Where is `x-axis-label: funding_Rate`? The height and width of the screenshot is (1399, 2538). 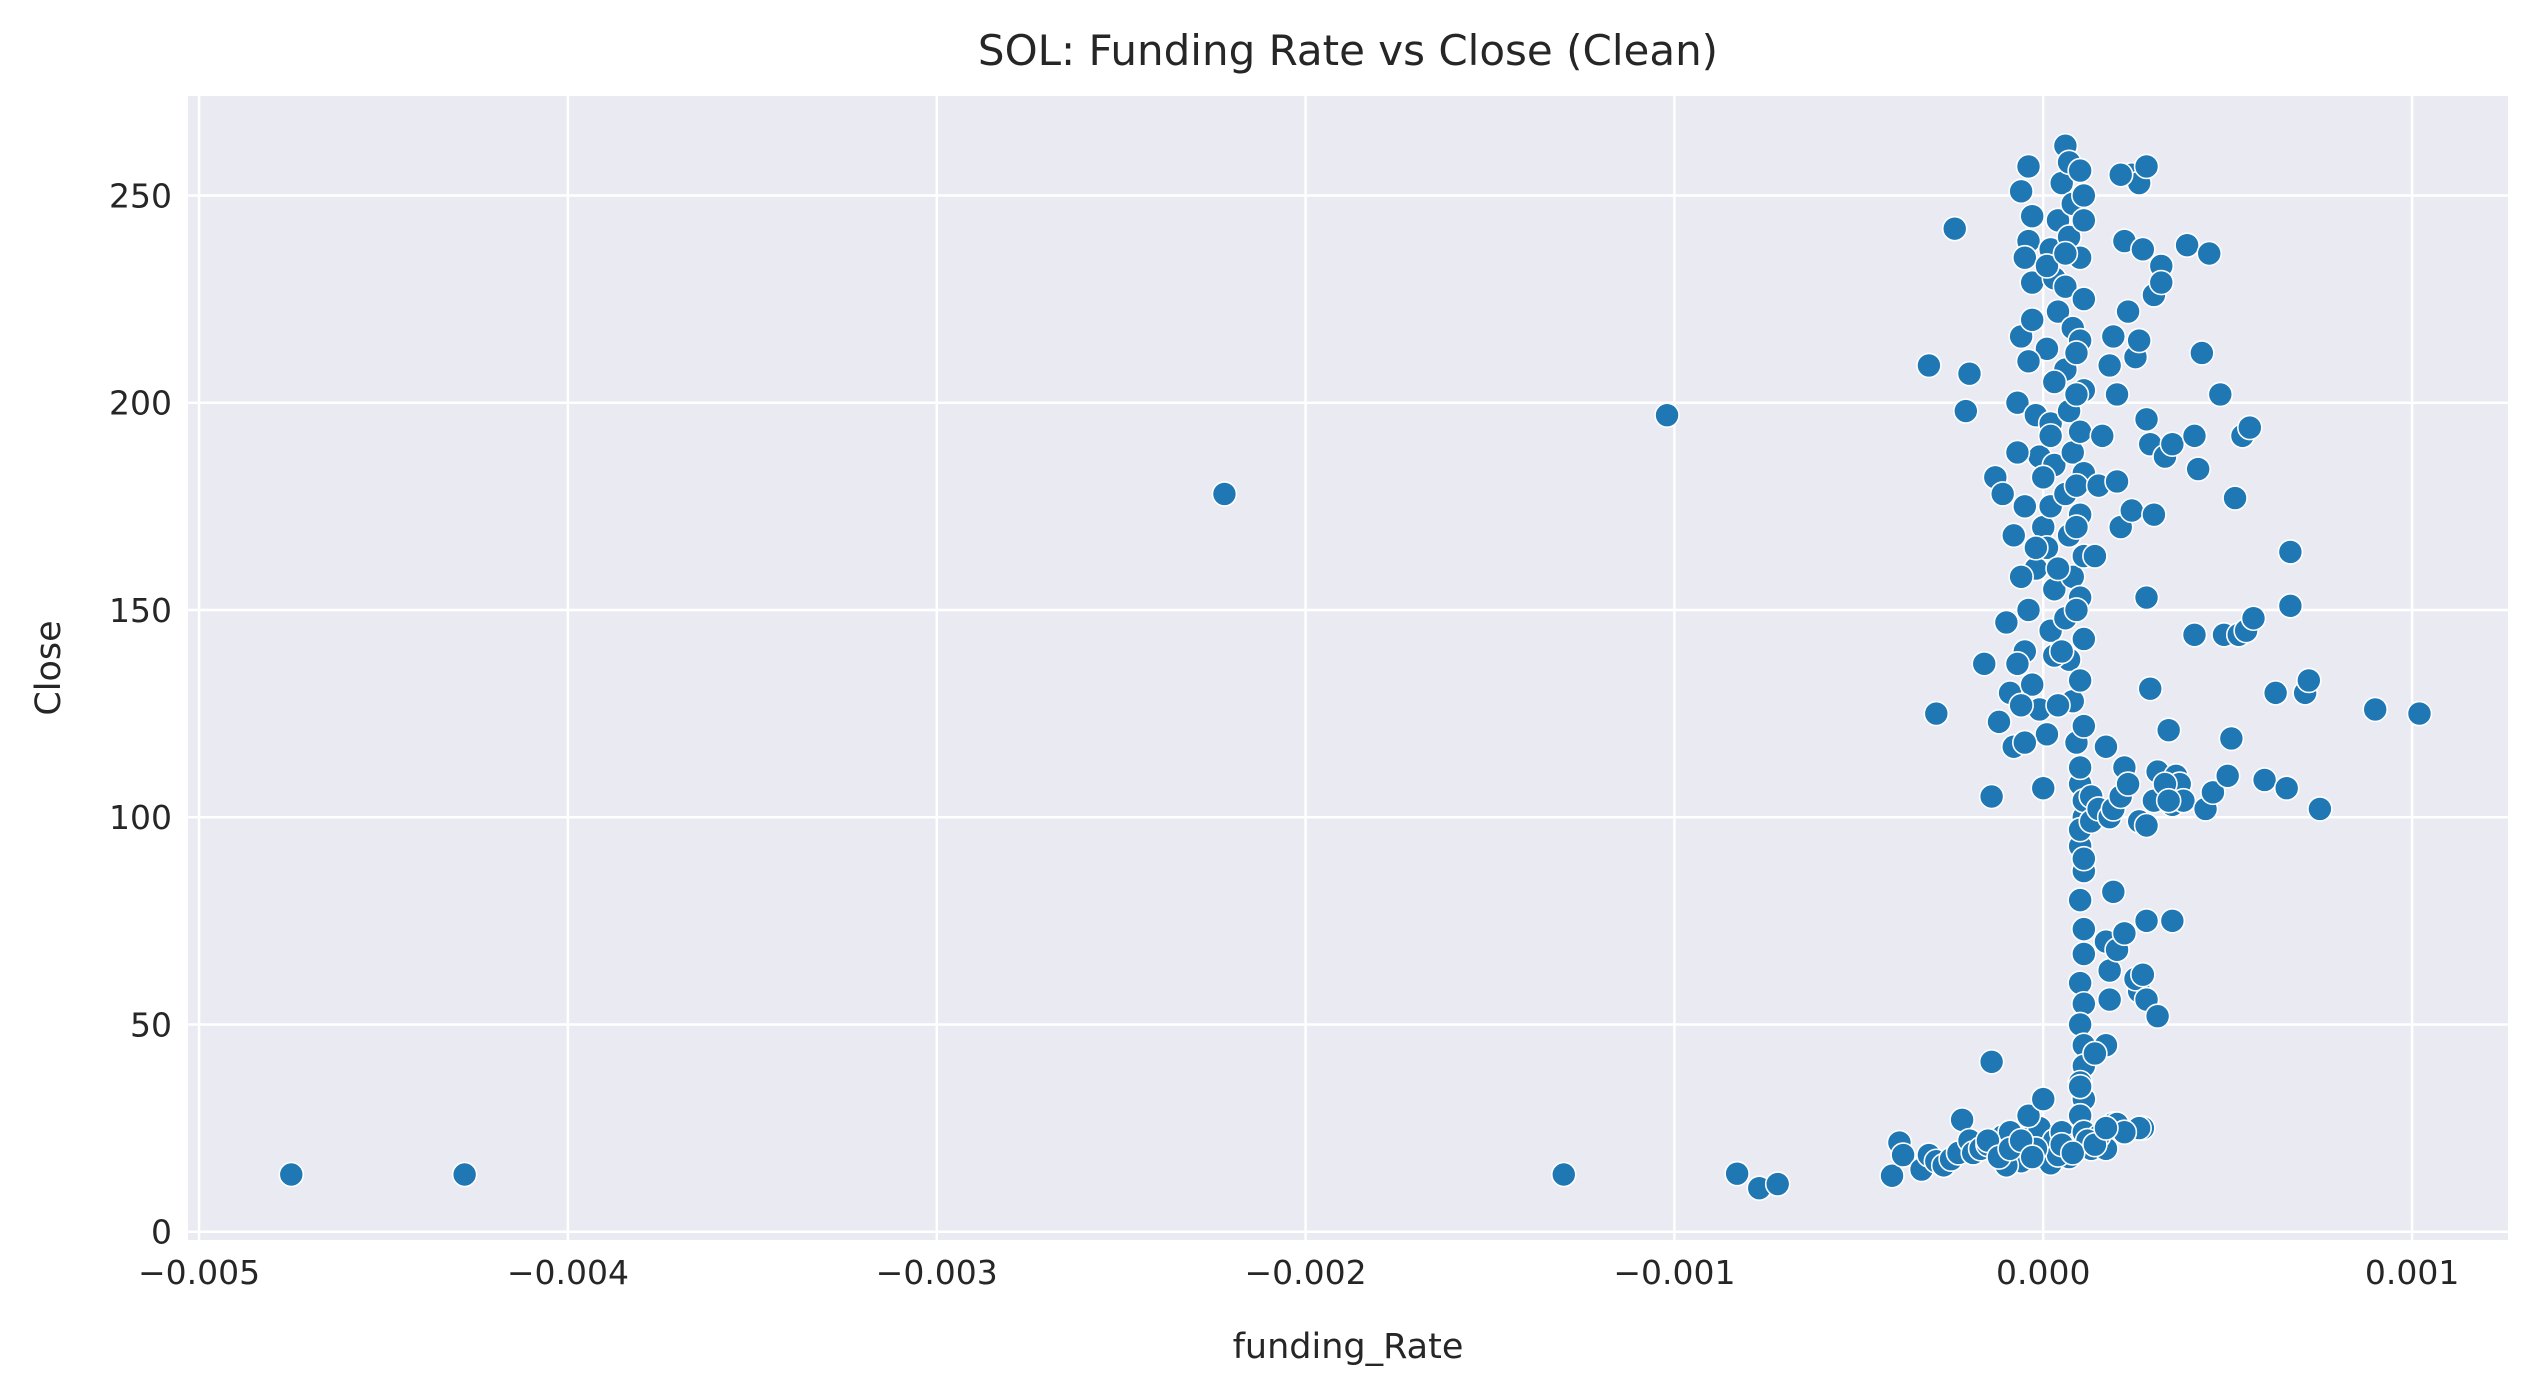
x-axis-label: funding_Rate is located at coordinates (1348, 1347).